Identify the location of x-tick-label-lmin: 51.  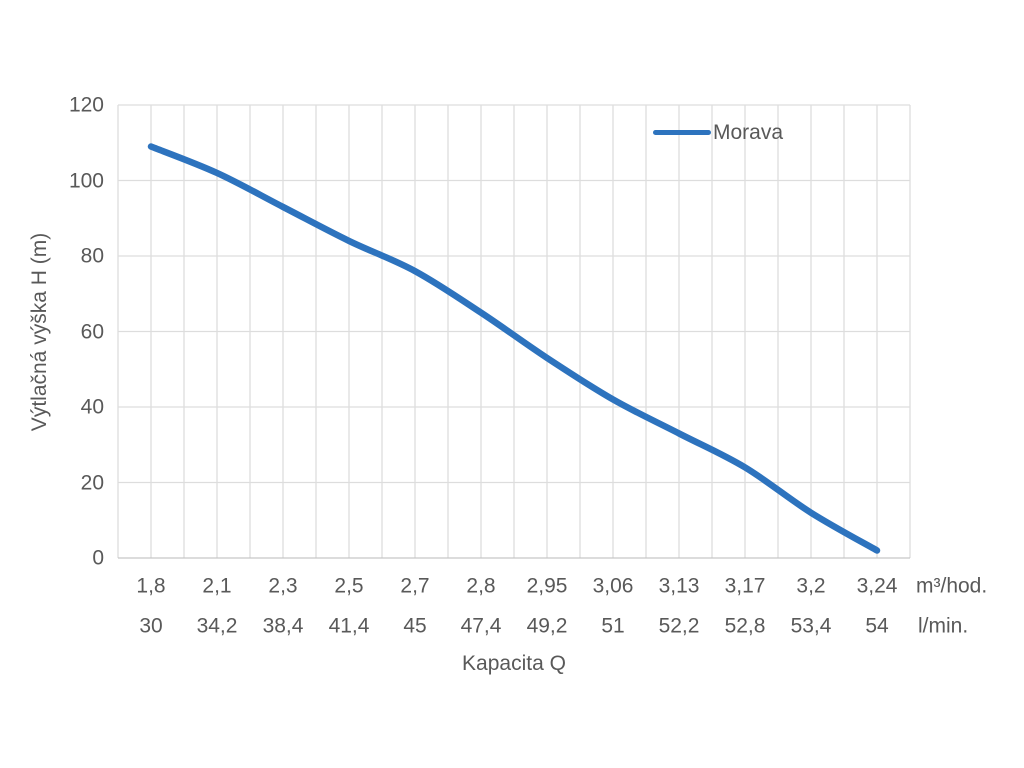
(613, 626).